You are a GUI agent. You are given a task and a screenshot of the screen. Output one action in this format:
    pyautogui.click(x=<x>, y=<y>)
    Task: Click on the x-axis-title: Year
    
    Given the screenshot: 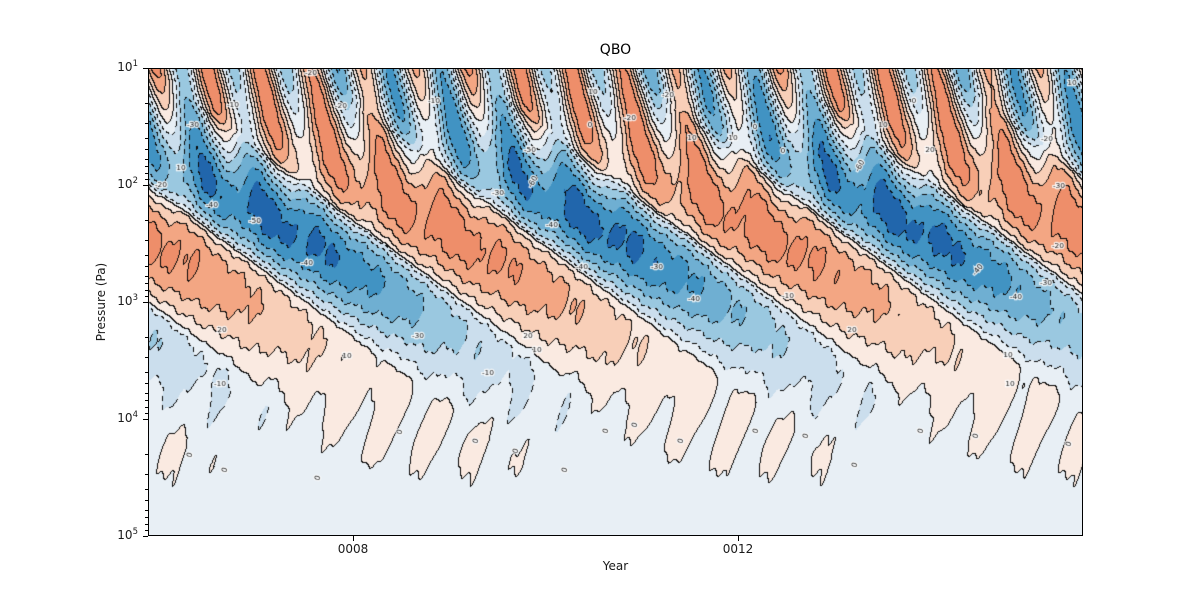 What is the action you would take?
    pyautogui.click(x=615, y=566)
    